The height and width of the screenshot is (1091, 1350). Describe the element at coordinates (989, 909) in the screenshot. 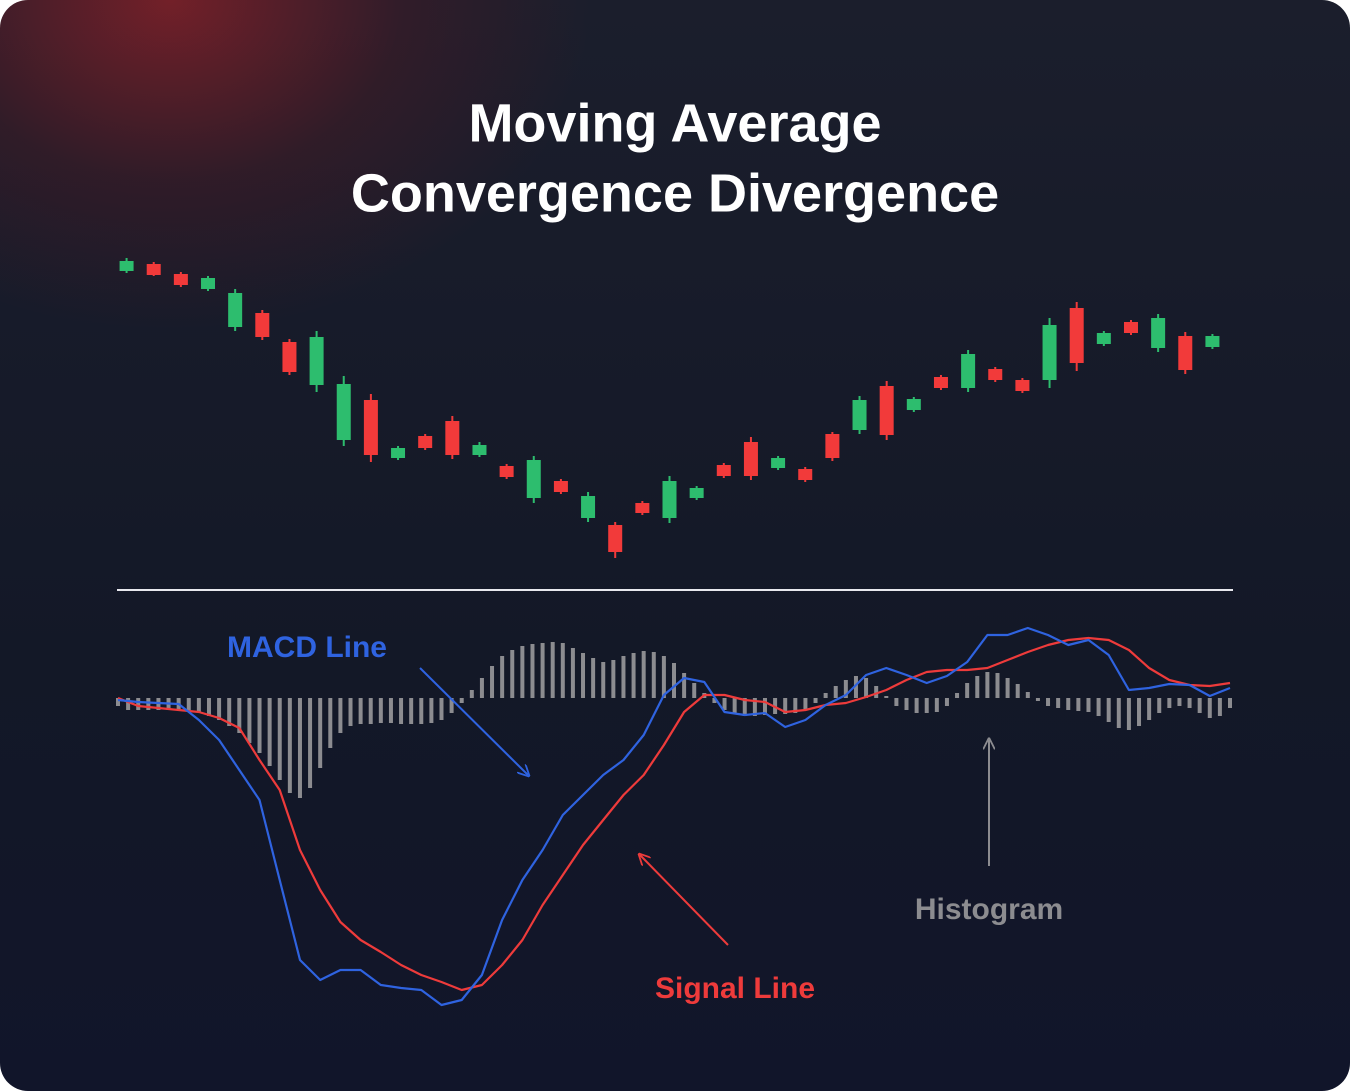

I see `annotation: Histogram` at that location.